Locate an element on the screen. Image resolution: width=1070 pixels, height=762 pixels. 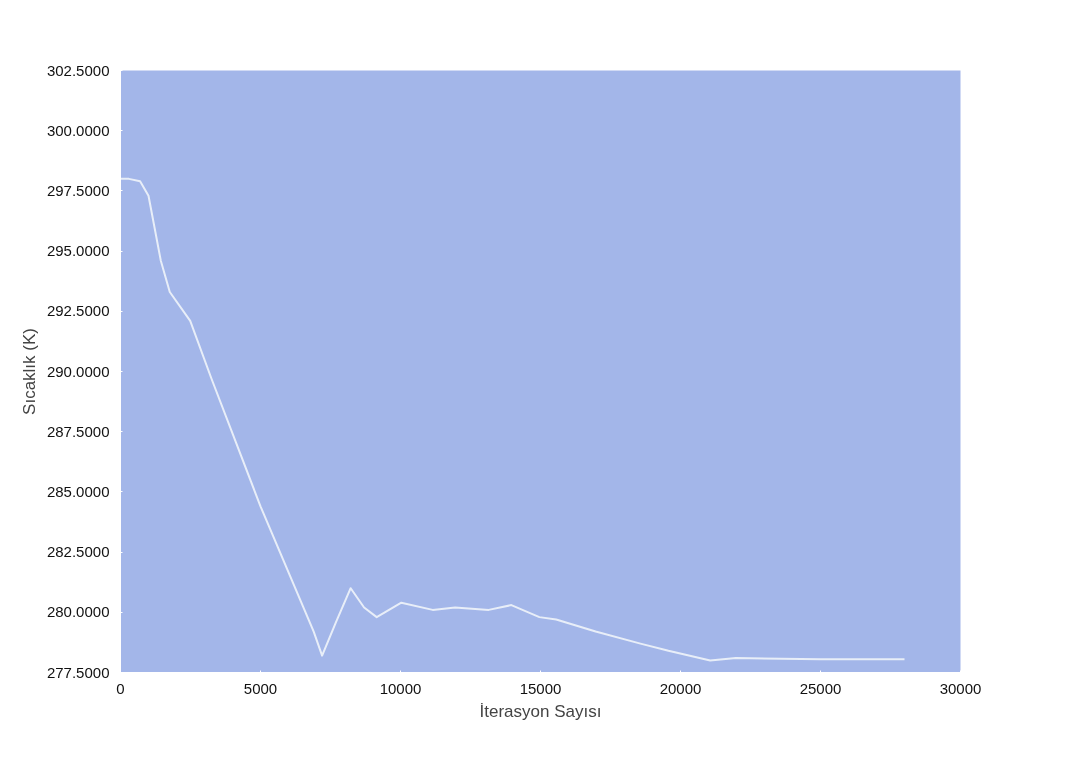
x-tick-label: 30000 is located at coordinates (960, 688).